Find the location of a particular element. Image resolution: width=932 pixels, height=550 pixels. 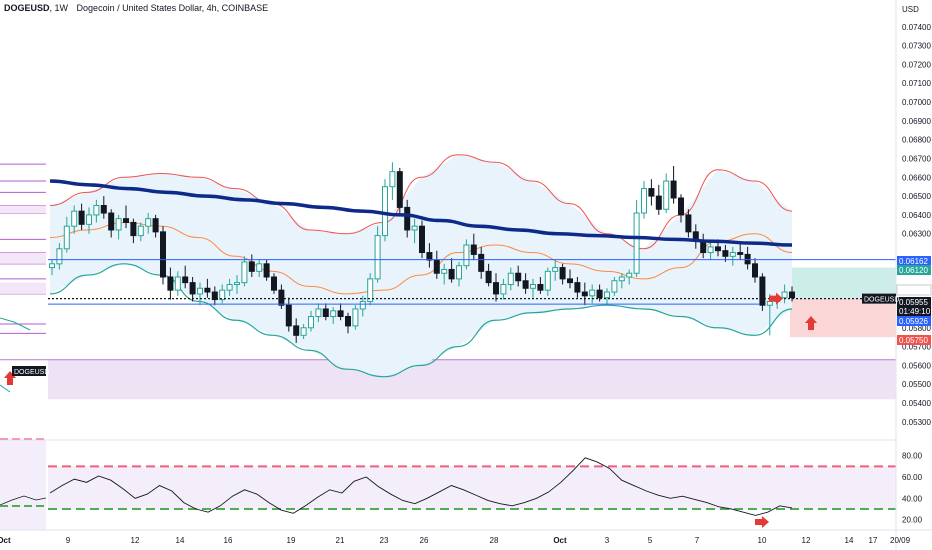

current-symbol-badge: DOGEUSD is located at coordinates (880, 298).